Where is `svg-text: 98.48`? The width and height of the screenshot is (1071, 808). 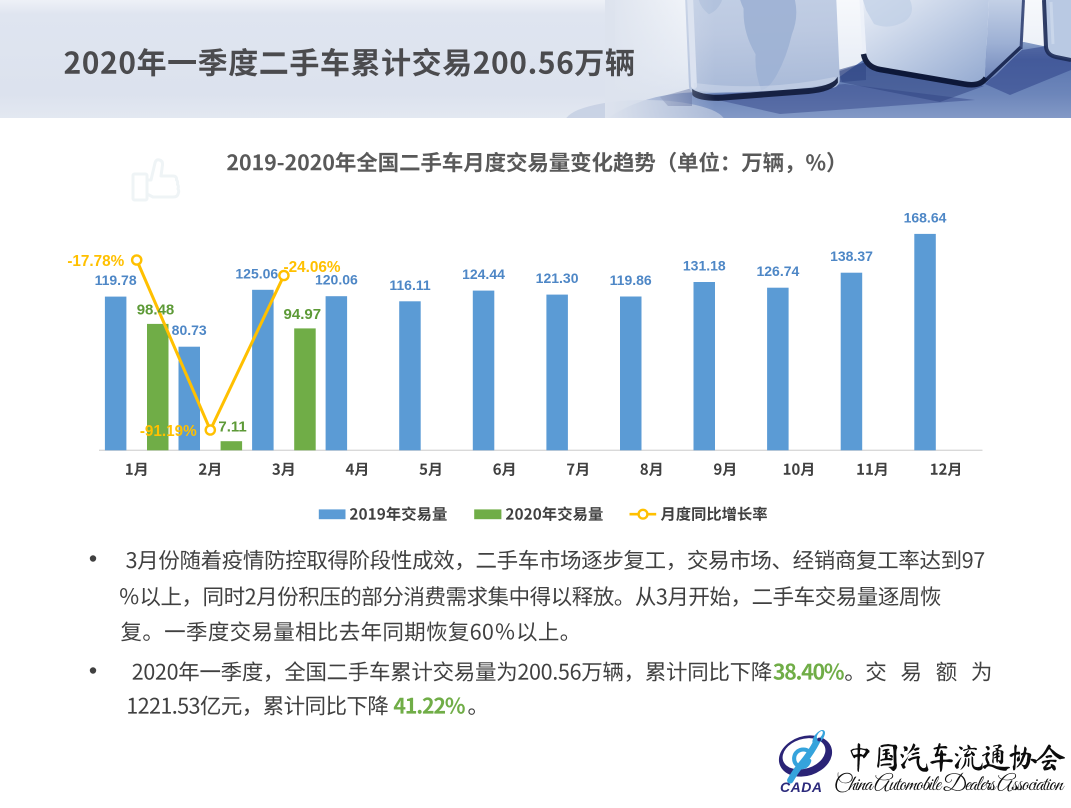 svg-text: 98.48 is located at coordinates (156, 309).